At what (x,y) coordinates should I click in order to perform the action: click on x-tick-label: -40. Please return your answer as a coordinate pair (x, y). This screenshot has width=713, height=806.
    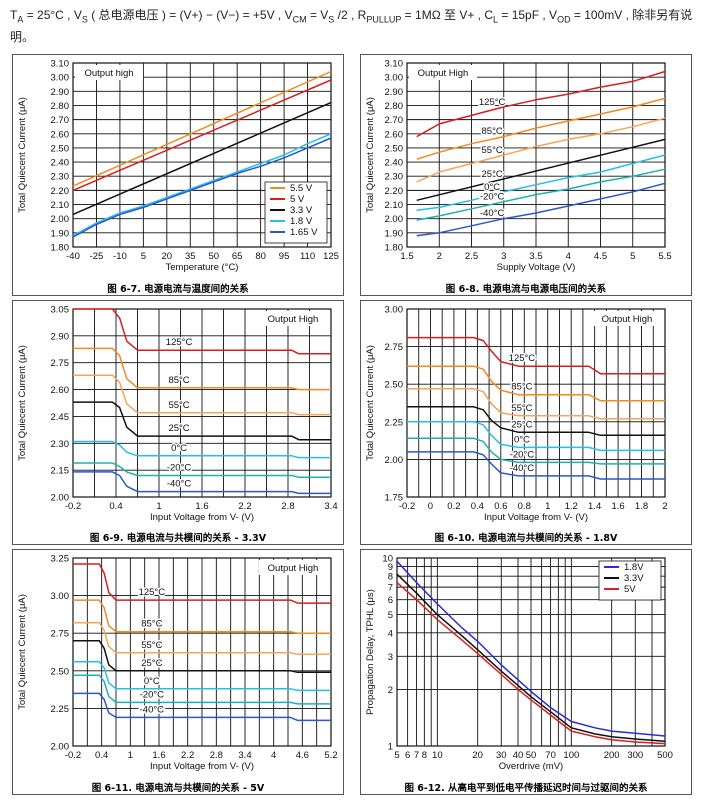
    Looking at the image, I should click on (73, 256).